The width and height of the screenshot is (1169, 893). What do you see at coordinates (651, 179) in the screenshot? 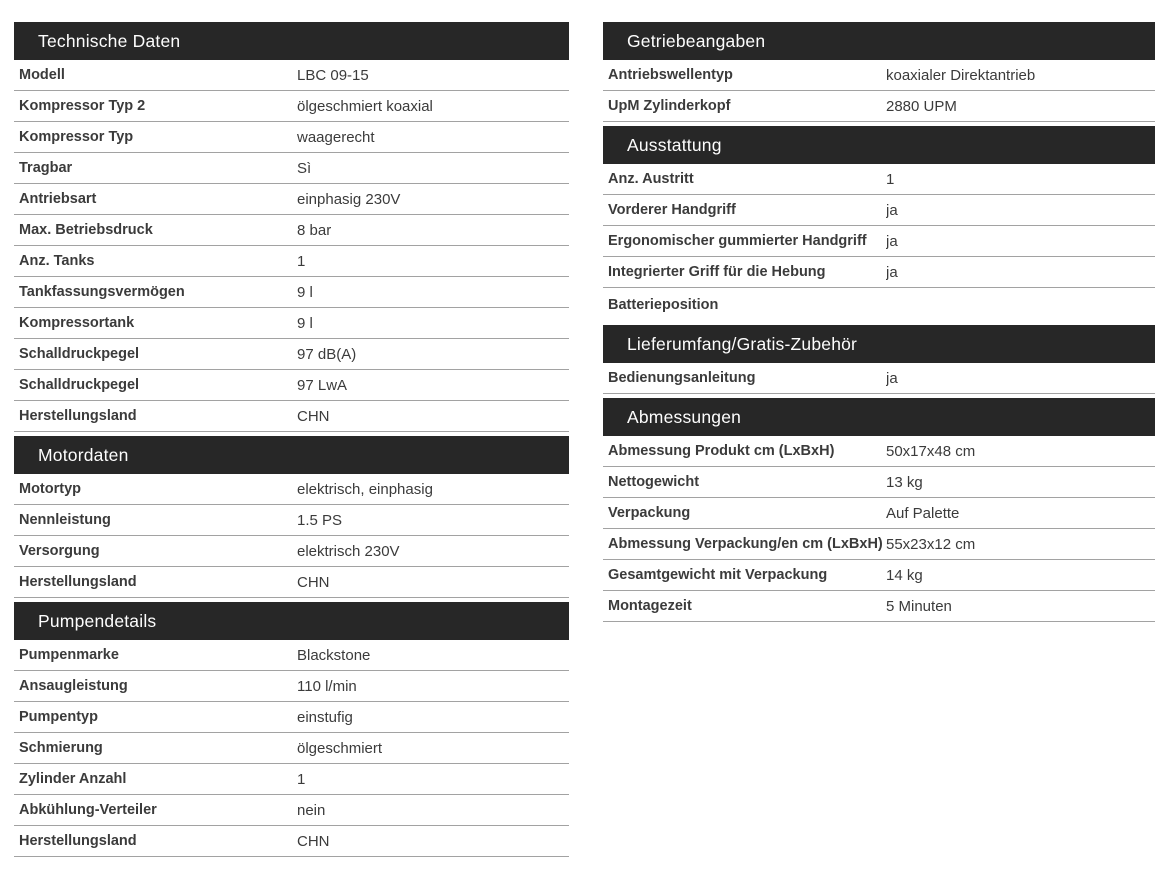
I see `spec-label: Anz. Austritt` at bounding box center [651, 179].